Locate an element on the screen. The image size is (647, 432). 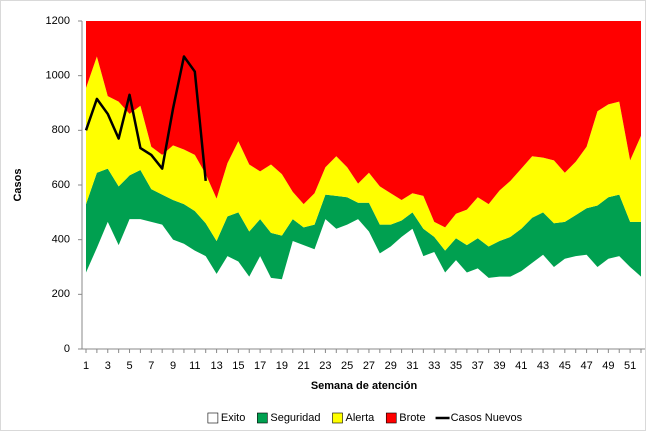
legend-item: Alerta is located at coordinates (354, 418).